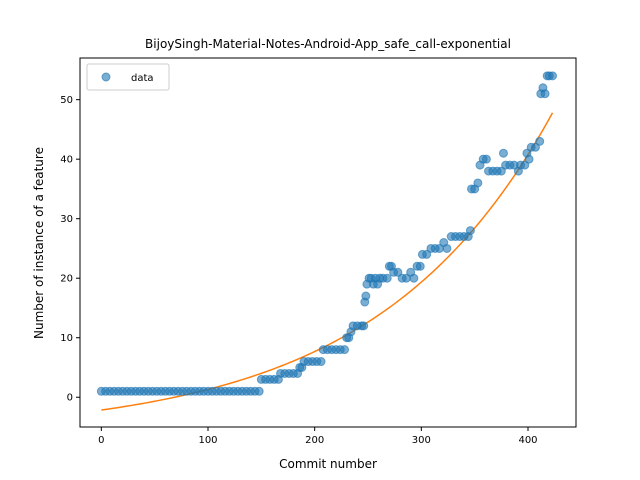 This screenshot has width=640, height=480. What do you see at coordinates (66, 219) in the screenshot?
I see `y-tick-label: 30` at bounding box center [66, 219].